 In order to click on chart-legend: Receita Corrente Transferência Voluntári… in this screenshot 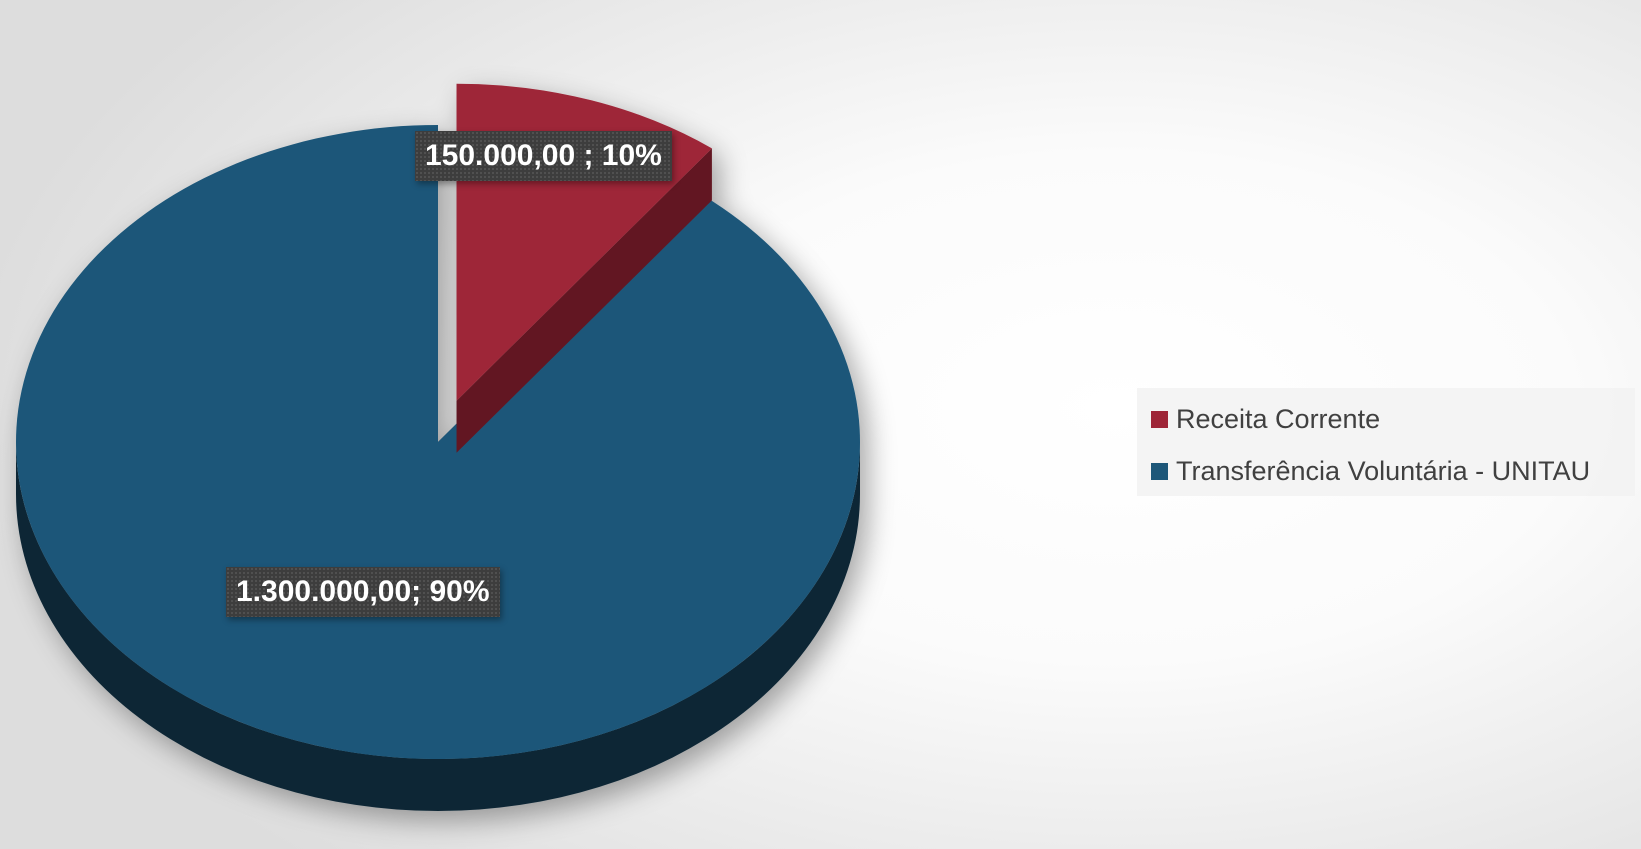, I will do `click(1386, 442)`.